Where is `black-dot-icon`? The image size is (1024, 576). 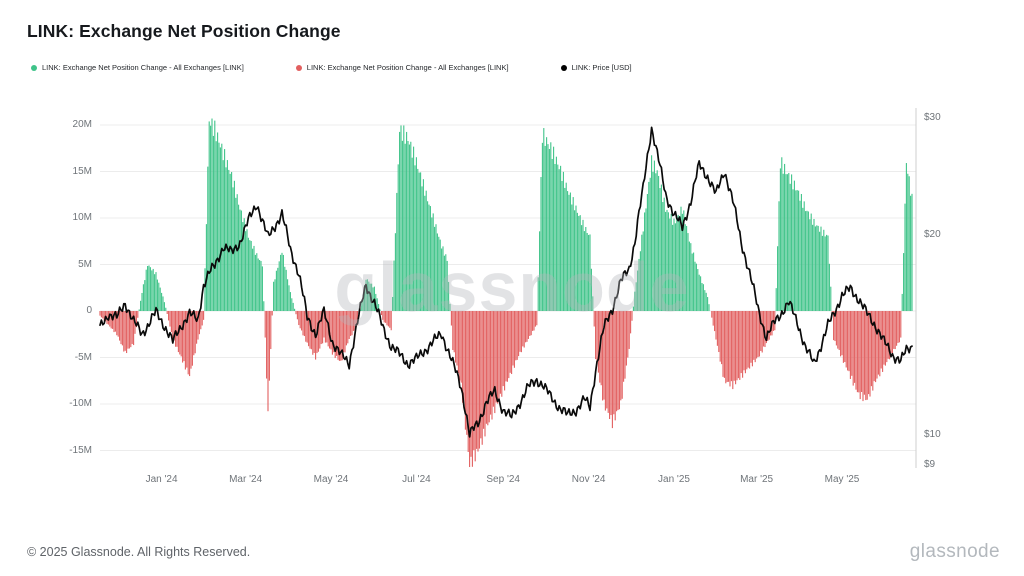 black-dot-icon is located at coordinates (563, 67).